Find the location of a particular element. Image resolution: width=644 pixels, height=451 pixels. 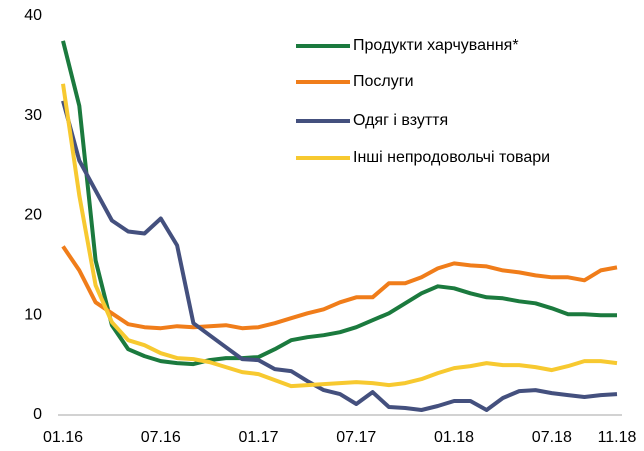

x-tick-label: 07.16 is located at coordinates (161, 437).